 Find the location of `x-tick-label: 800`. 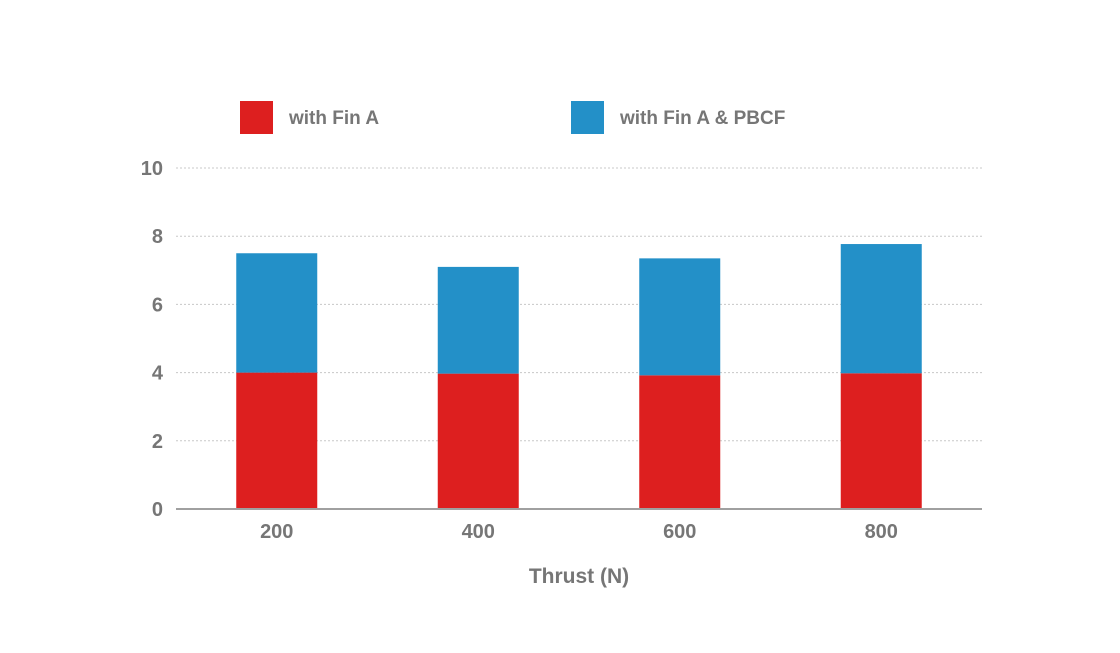

x-tick-label: 800 is located at coordinates (881, 532).